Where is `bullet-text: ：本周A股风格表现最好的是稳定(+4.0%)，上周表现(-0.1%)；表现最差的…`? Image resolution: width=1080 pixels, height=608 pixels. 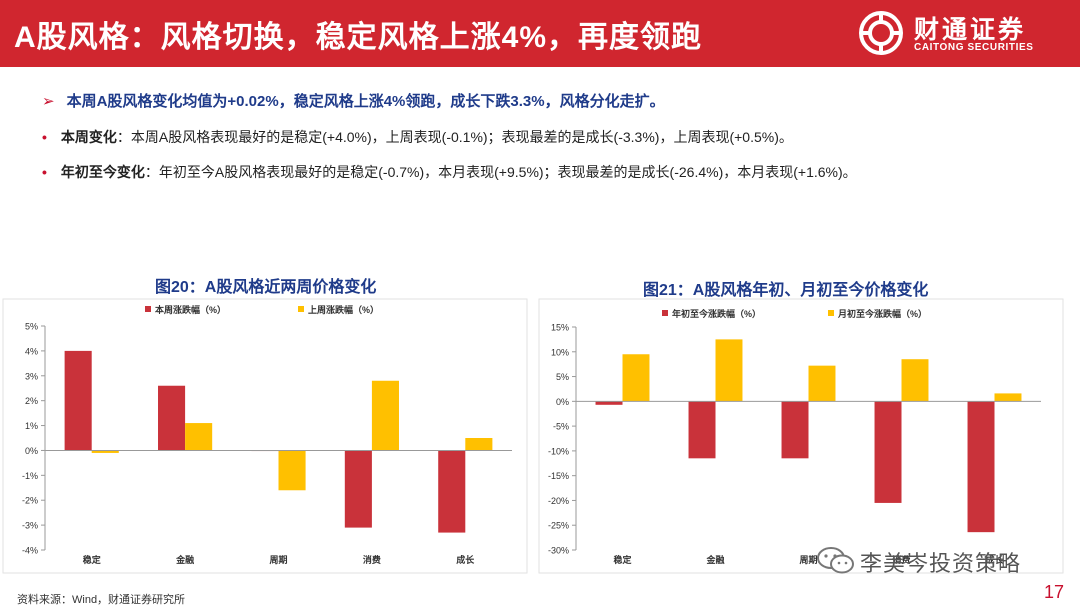
bullet-text: ：本周A股风格表现最好的是稳定(+4.0%)，上周表现(-0.1%)；表现最差的… is located at coordinates (454, 137).